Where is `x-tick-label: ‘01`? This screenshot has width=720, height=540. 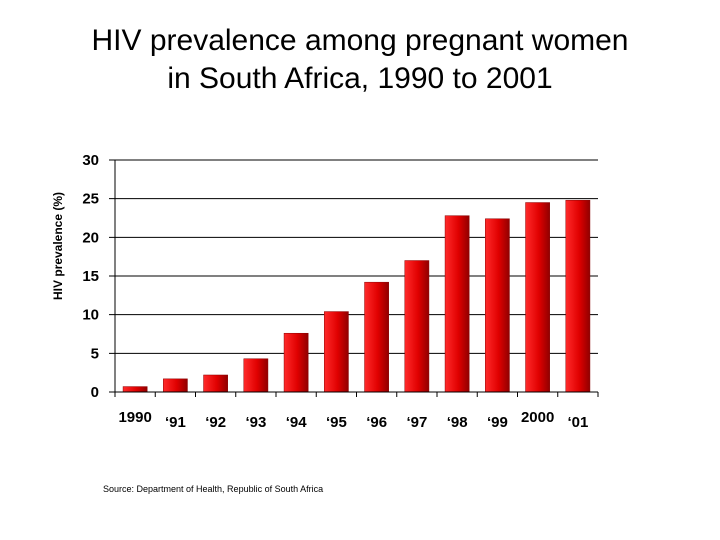 x-tick-label: ‘01 is located at coordinates (577, 422).